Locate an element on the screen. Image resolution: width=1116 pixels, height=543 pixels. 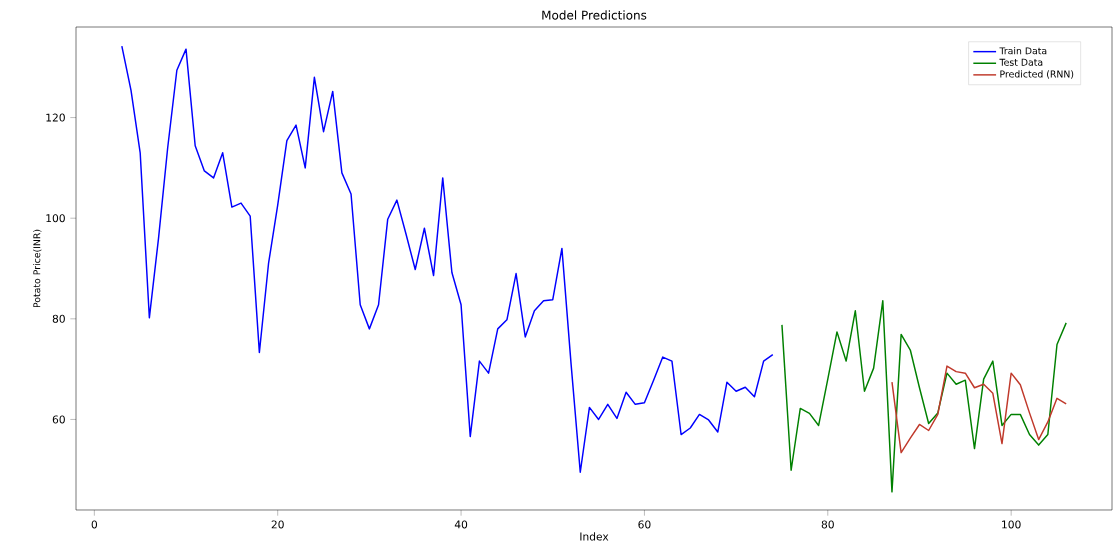
x-tick-label: 0 is located at coordinates (94, 524).